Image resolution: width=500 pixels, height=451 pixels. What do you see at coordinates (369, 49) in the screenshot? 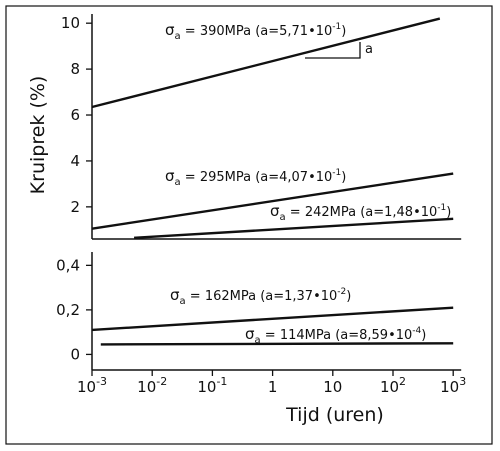
I see `annotation: a` at bounding box center [369, 49].